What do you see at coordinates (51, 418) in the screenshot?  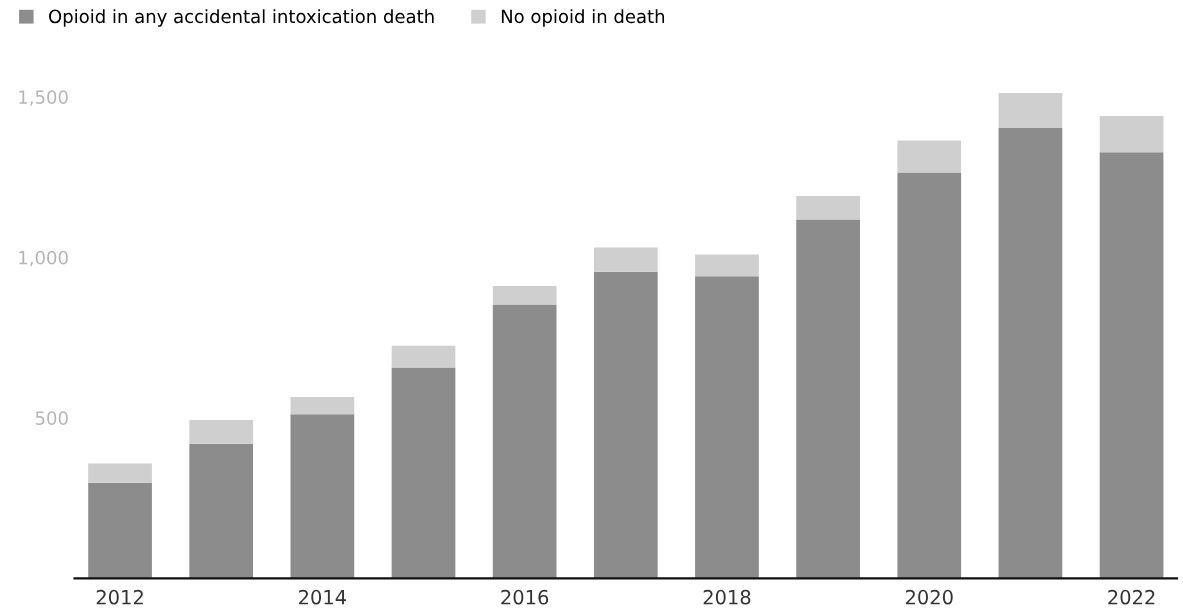 I see `y-tick-label: 500` at bounding box center [51, 418].